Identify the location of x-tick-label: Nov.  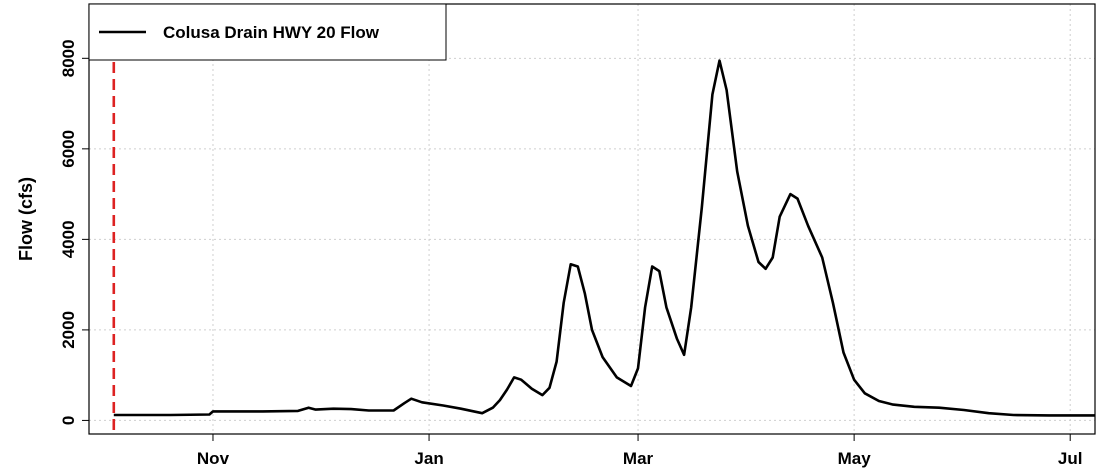
(213, 458).